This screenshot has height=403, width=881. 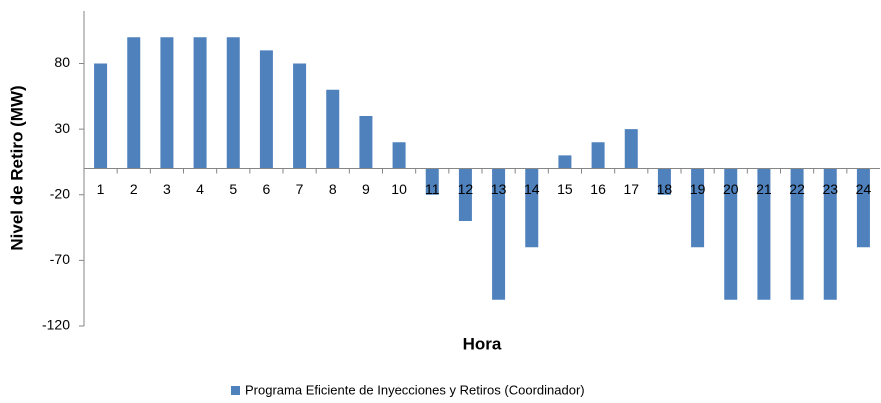 I want to click on x-tick-label: 23, so click(x=830, y=189).